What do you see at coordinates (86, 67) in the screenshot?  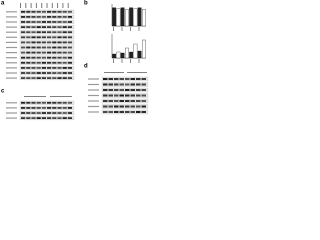 I see `panel-label: d` at bounding box center [86, 67].